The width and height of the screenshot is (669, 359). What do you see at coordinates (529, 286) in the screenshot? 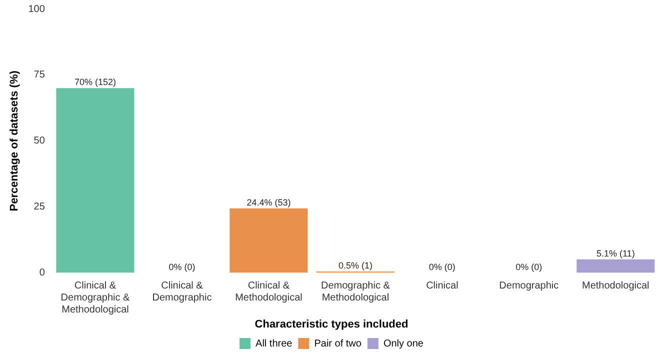
I see `x-tick-label: Demographic` at bounding box center [529, 286].